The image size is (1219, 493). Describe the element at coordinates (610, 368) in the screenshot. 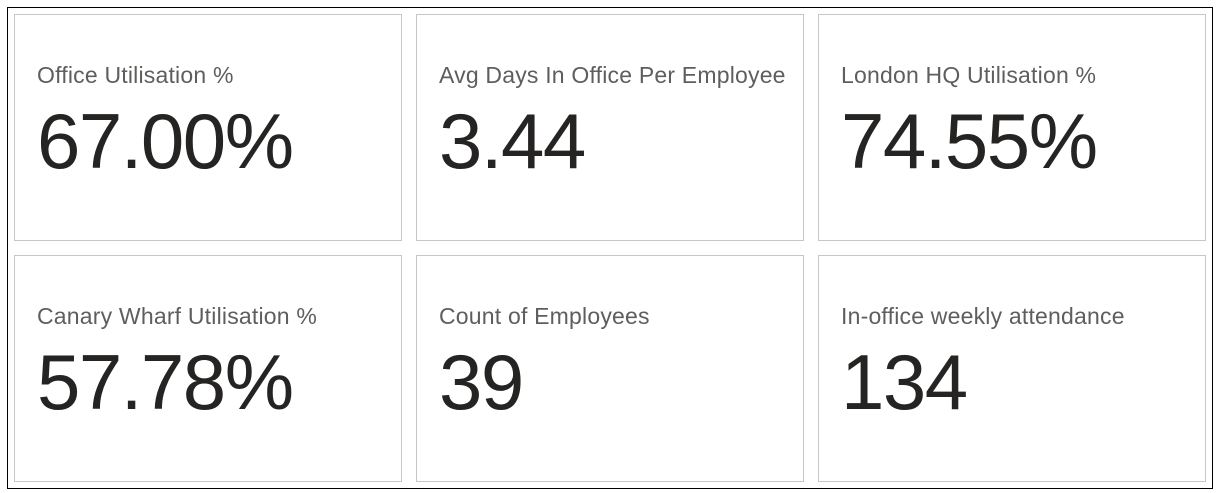

I see `kpi-card-count-of-employees: Count of Employees 39` at that location.